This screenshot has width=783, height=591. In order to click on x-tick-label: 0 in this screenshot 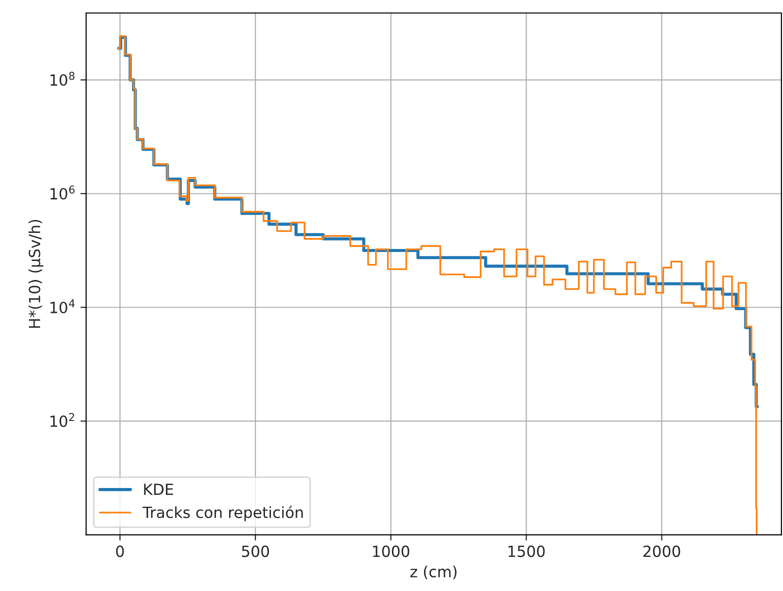, I will do `click(120, 552)`.